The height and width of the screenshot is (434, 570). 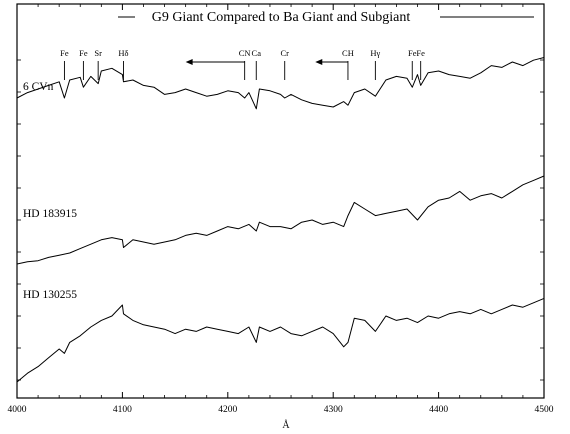 What do you see at coordinates (123, 53) in the screenshot?
I see `line-marker-label-4: Hδ` at bounding box center [123, 53].